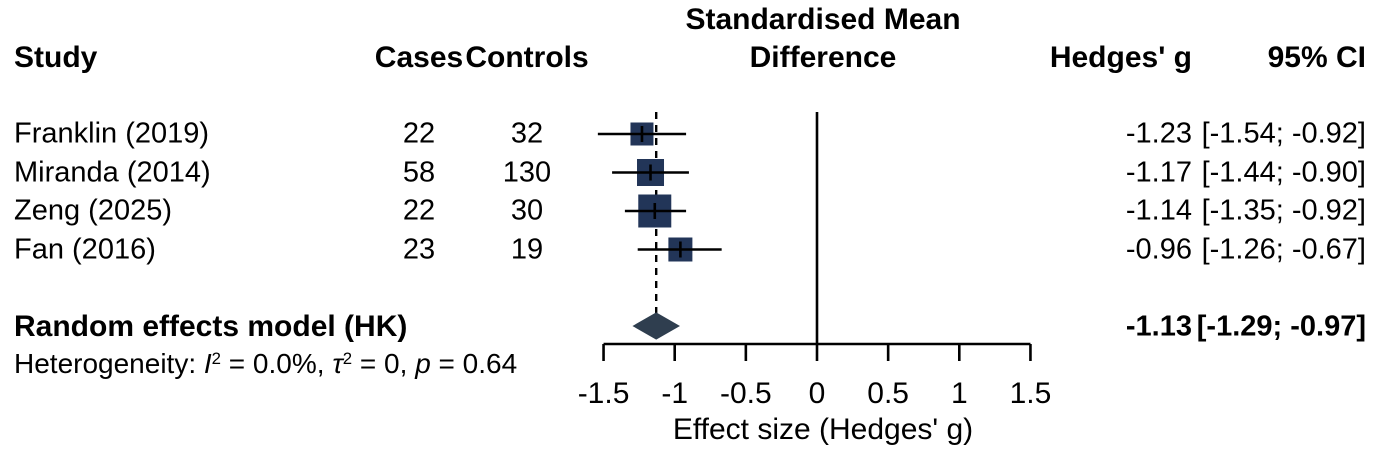  I want to click on study-95ci: [-1.35; -0.92], so click(1283, 210).